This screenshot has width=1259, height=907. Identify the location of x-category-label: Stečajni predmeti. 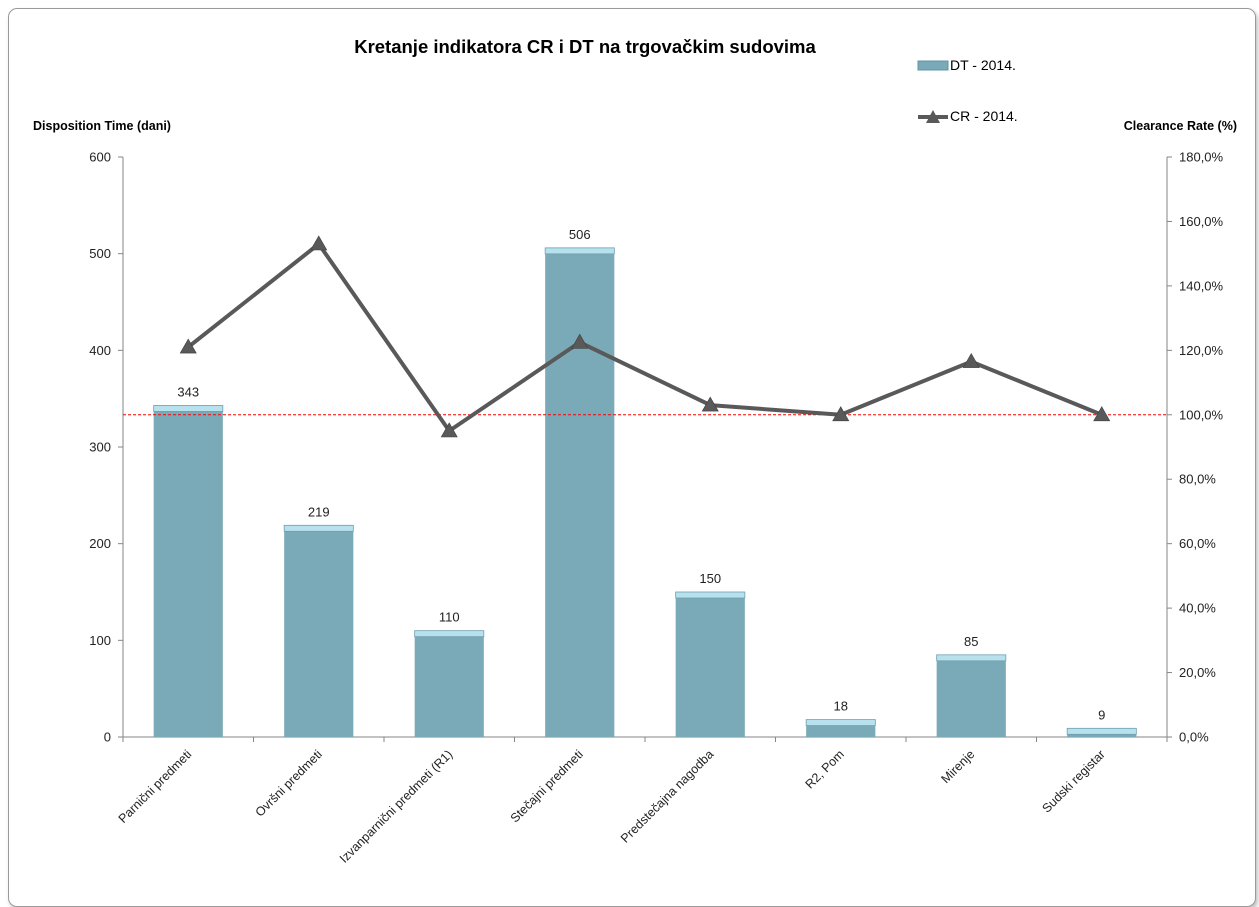
(547, 786).